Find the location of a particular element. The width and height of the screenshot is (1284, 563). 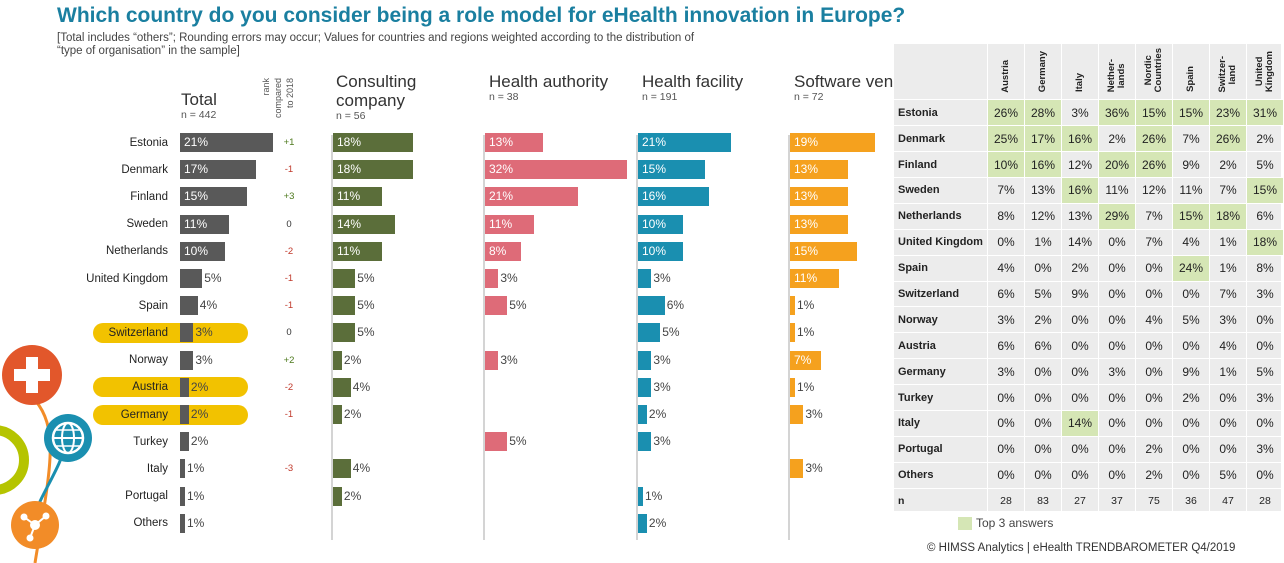

matrix-n-cell: 83 is located at coordinates (1043, 501).